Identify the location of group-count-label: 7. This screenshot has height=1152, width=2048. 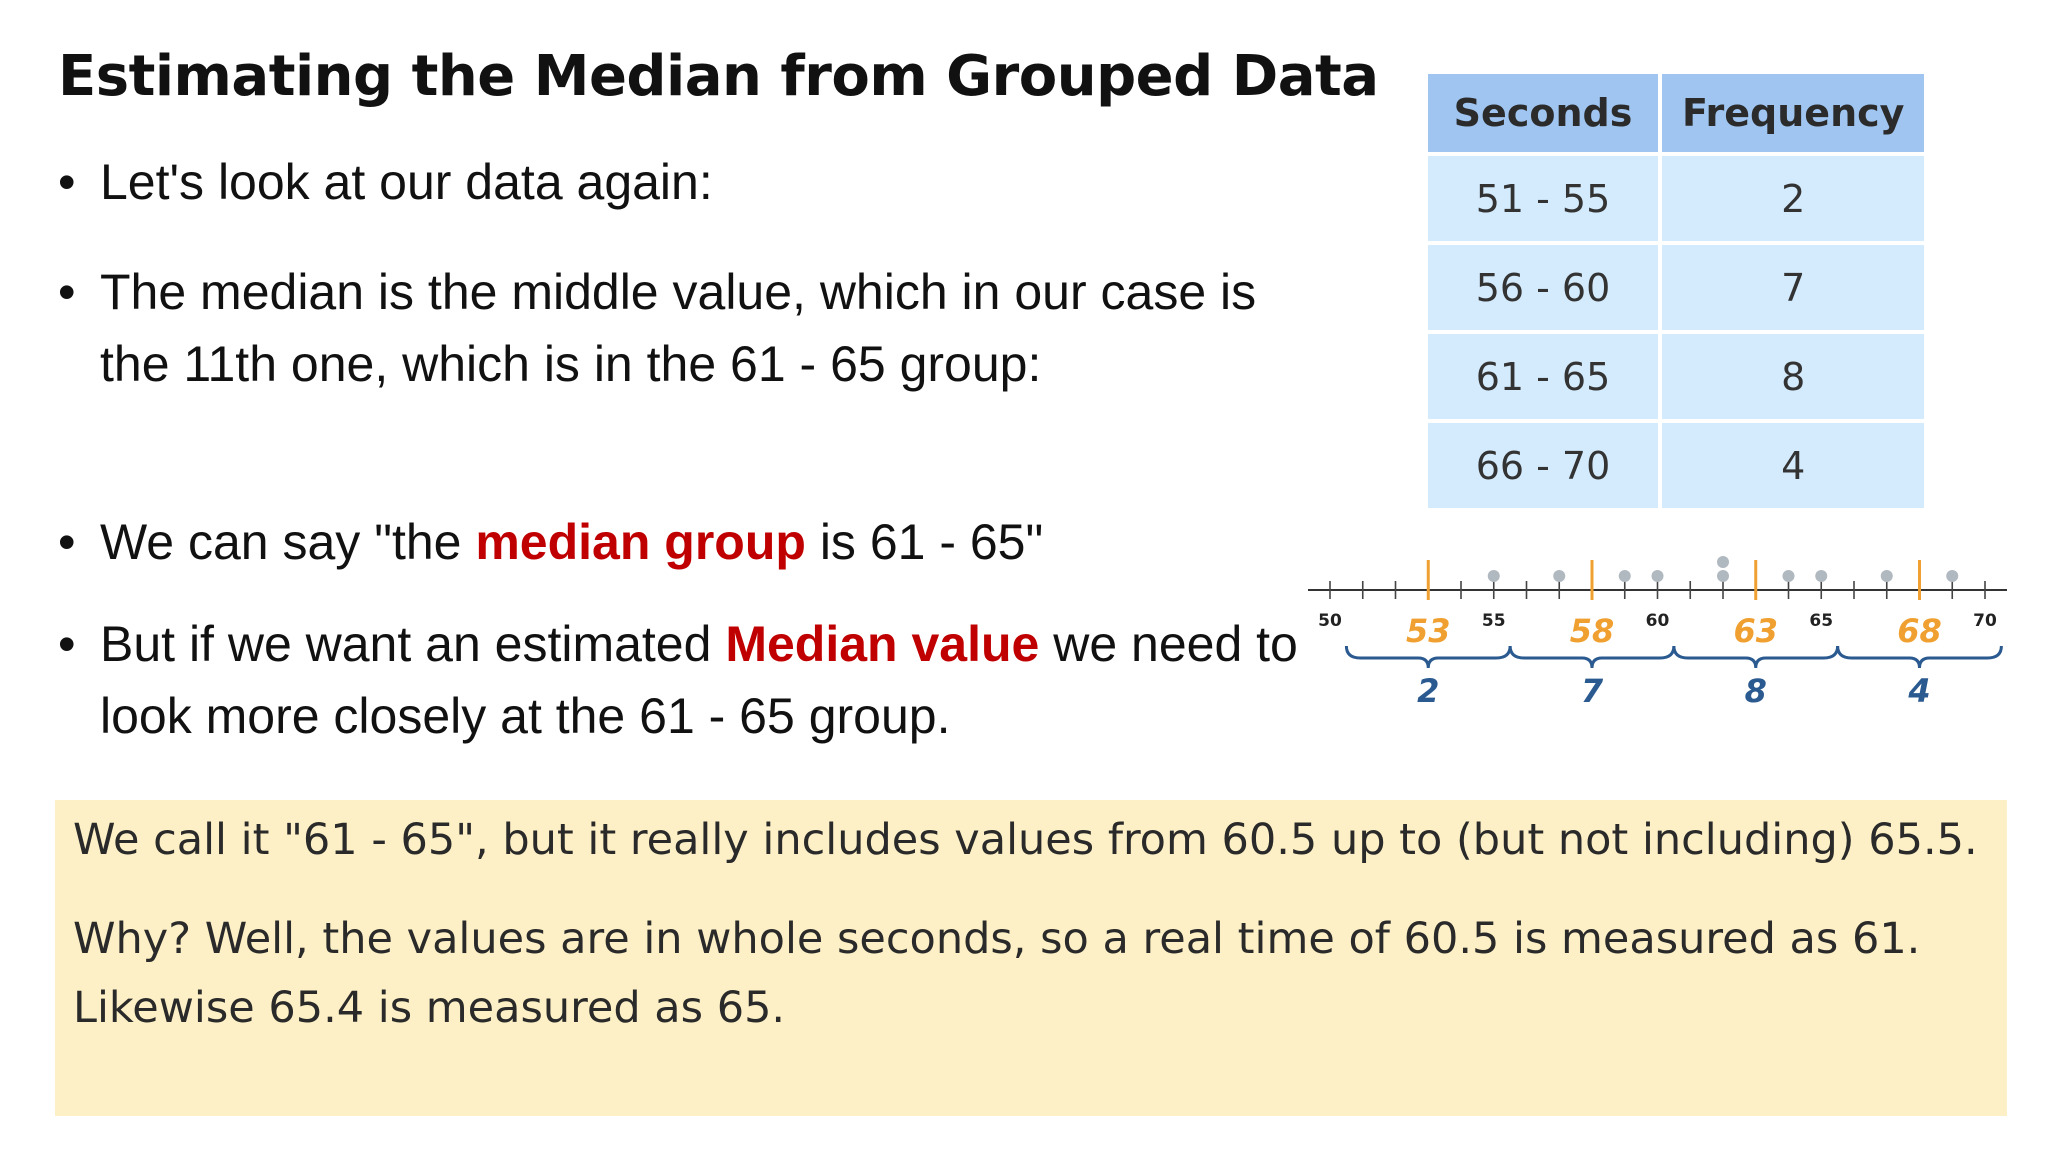
(1592, 691).